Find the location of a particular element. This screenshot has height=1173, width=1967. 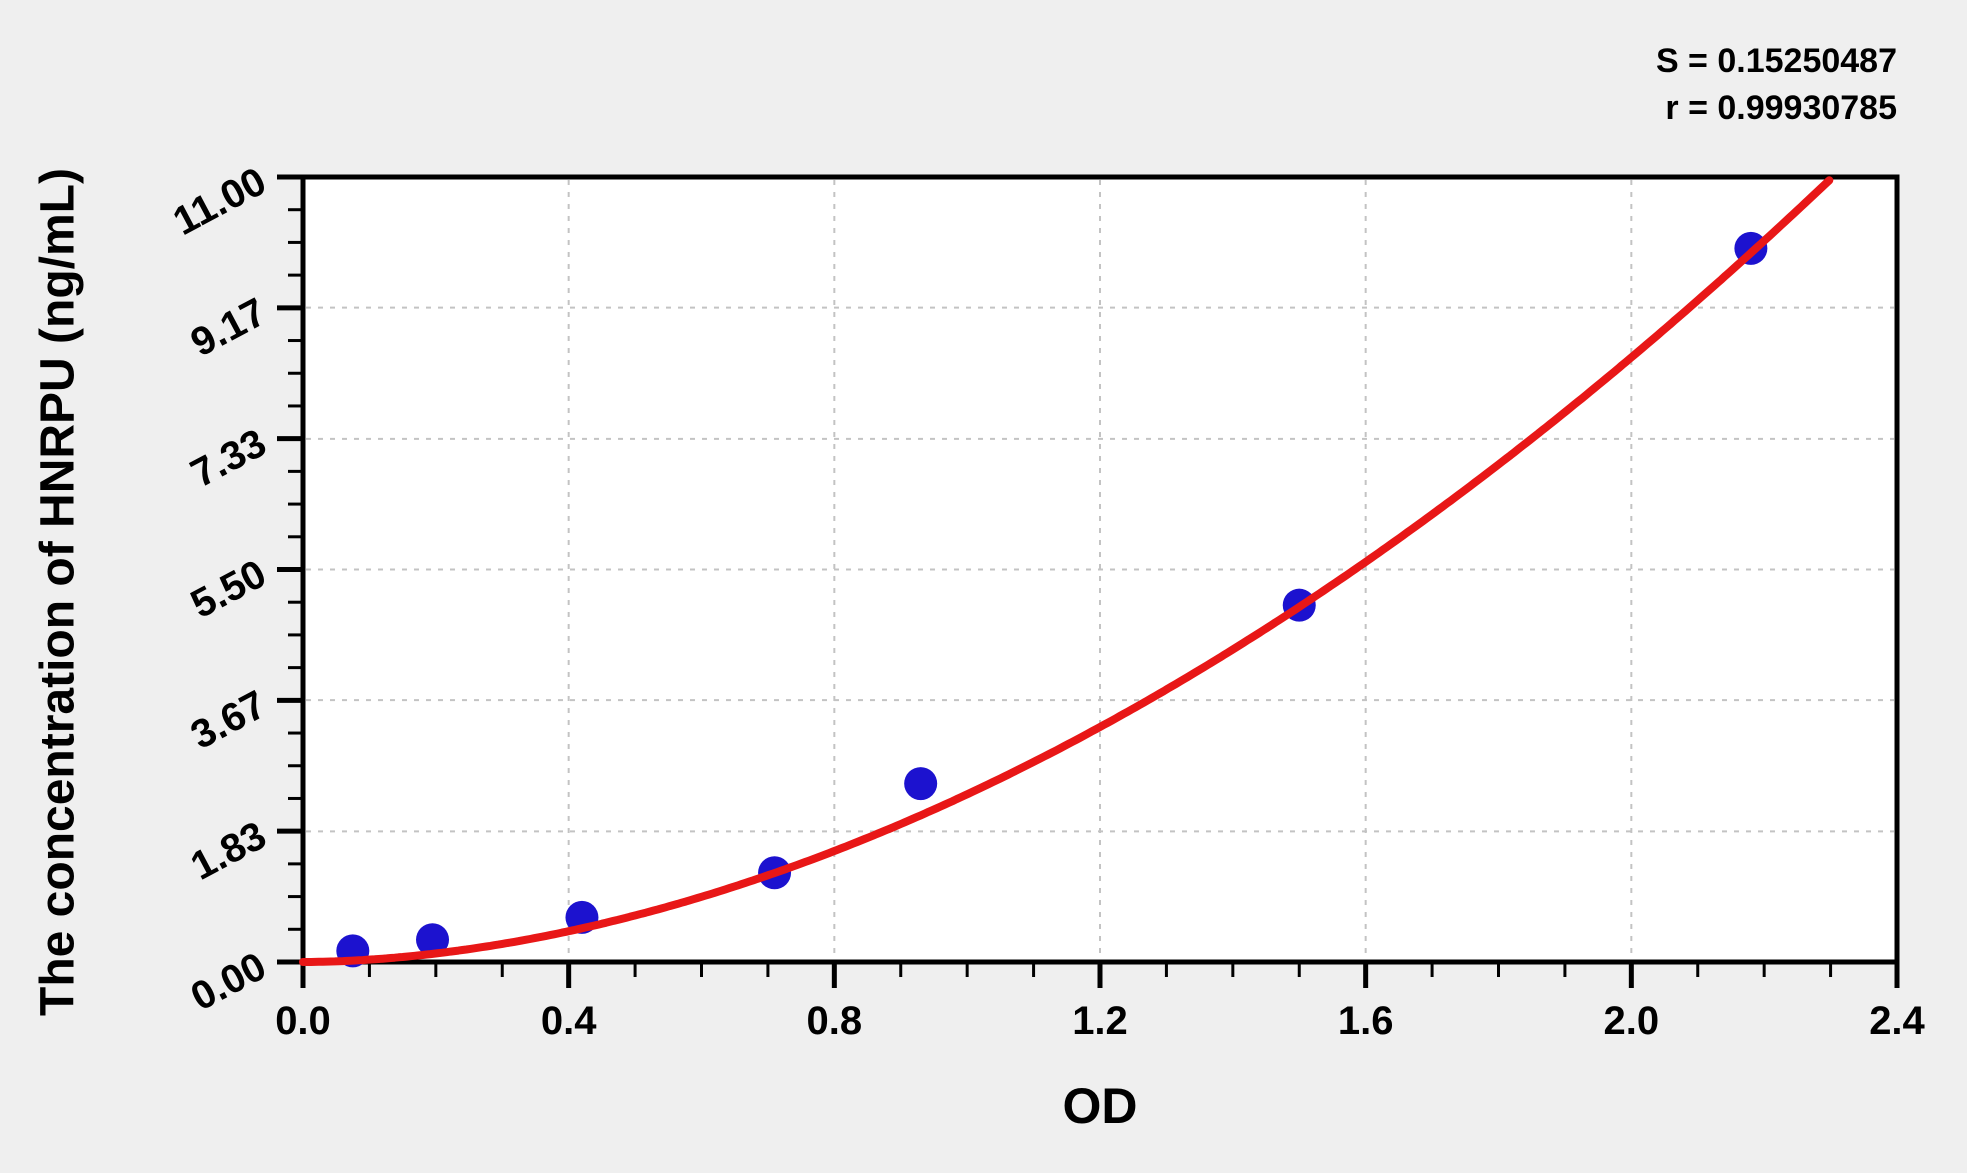

stats-s-line: S = 0.15250487 is located at coordinates (1776, 61).